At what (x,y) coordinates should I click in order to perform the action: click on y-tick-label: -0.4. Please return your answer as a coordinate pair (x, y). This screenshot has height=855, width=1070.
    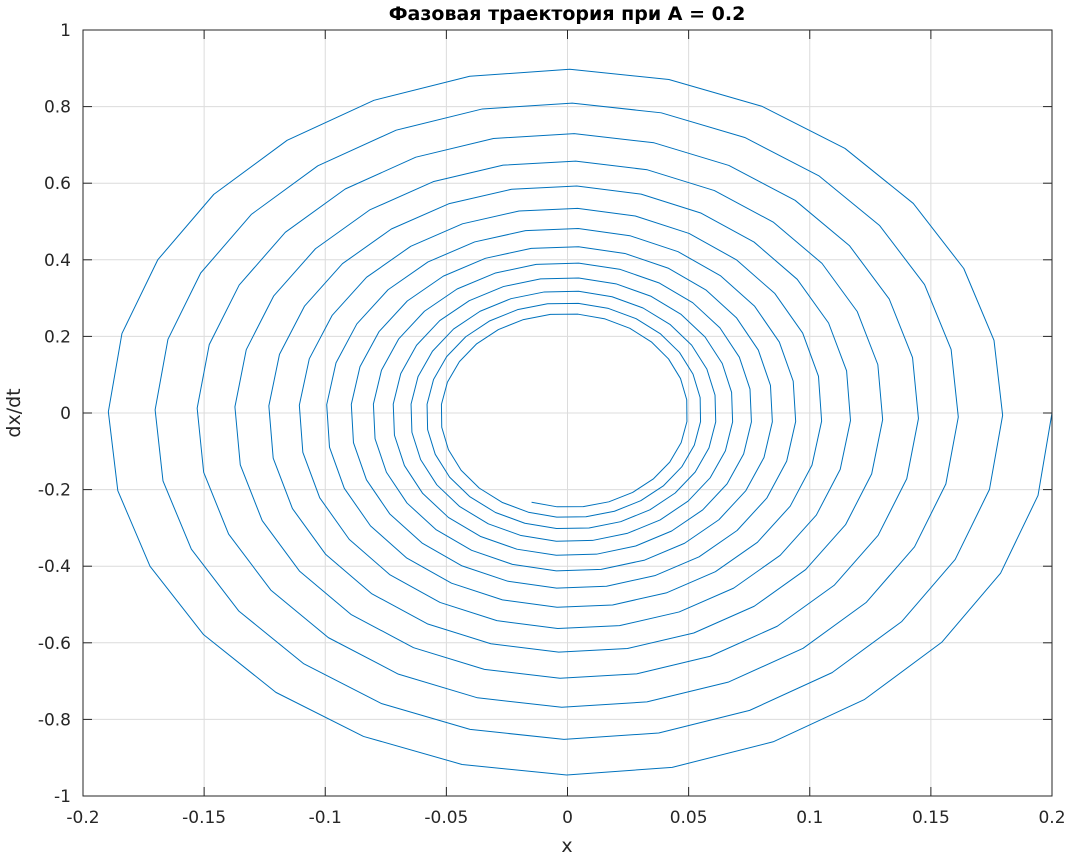
    Looking at the image, I should click on (54, 567).